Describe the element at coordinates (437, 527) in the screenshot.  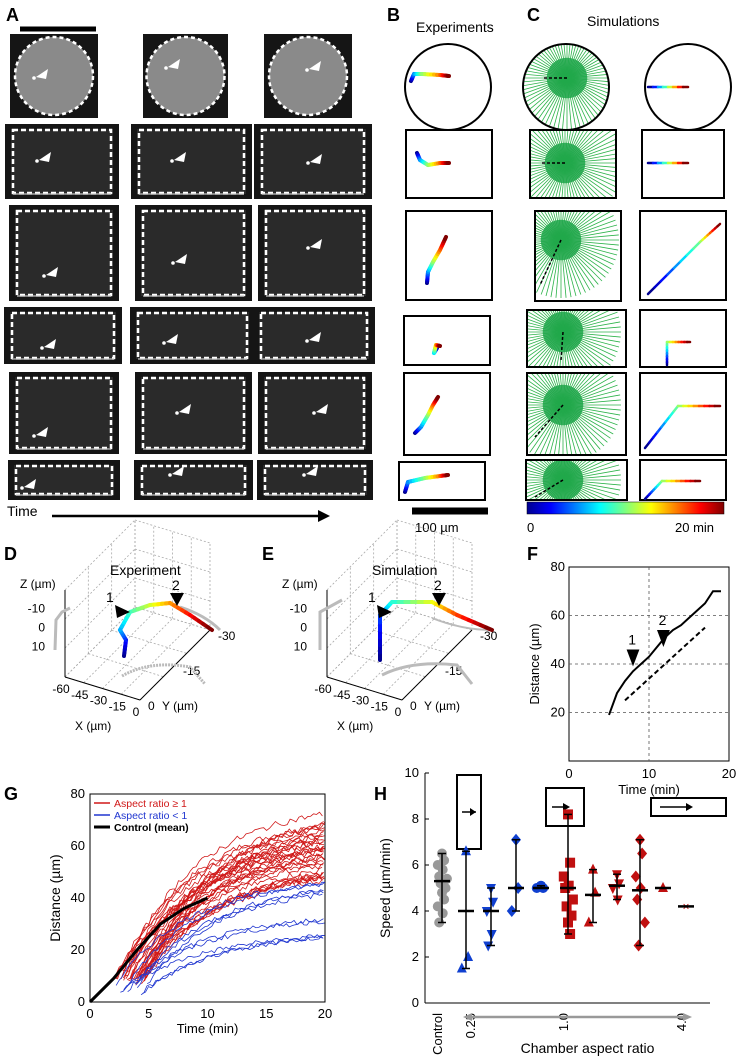
I see `scalebar-label: 100 µm` at that location.